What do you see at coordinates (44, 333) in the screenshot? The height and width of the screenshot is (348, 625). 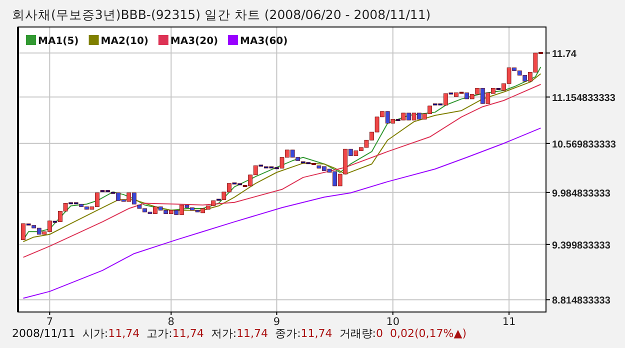 I see `text: 2008/11/11` at bounding box center [44, 333].